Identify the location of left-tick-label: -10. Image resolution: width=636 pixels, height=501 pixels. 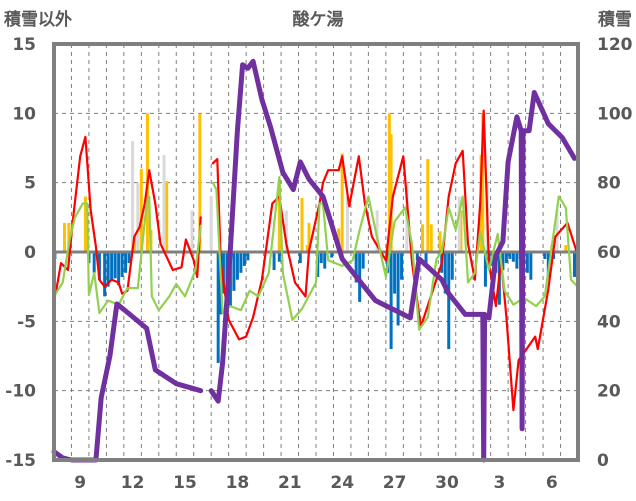
(20, 392).